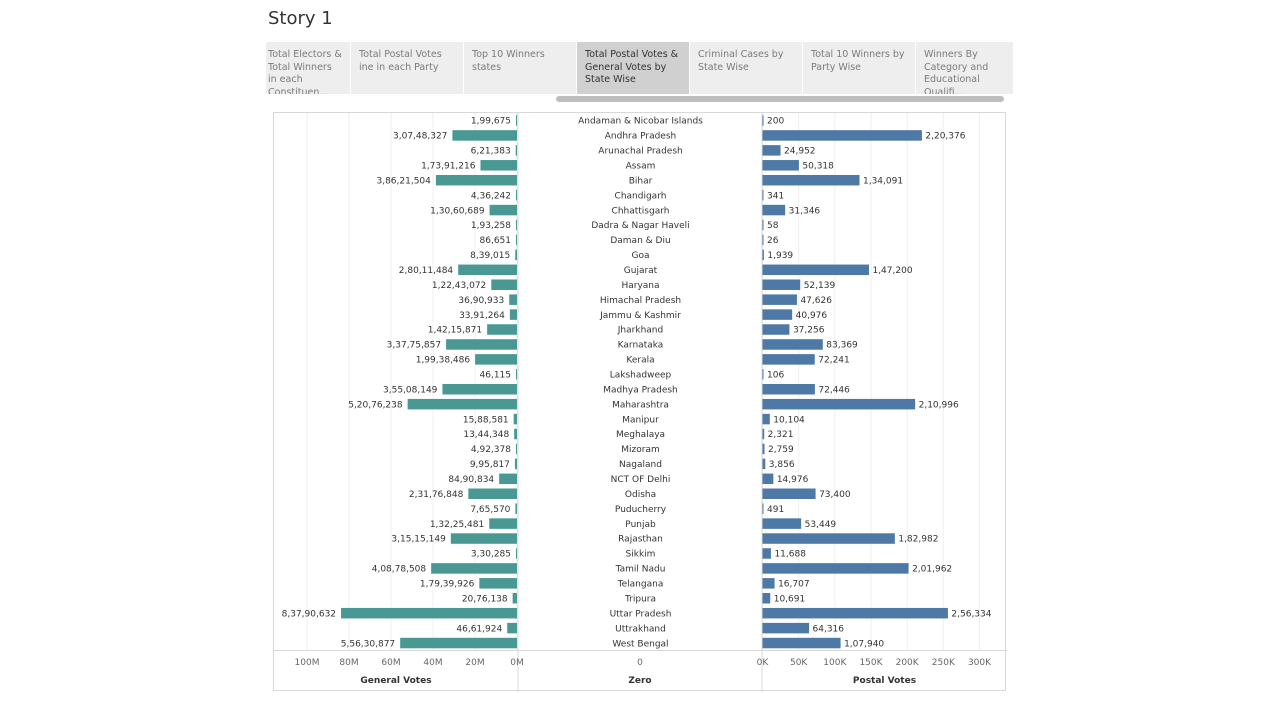  What do you see at coordinates (399, 570) in the screenshot?
I see `general-votes-label: 4,08,78,508` at bounding box center [399, 570].